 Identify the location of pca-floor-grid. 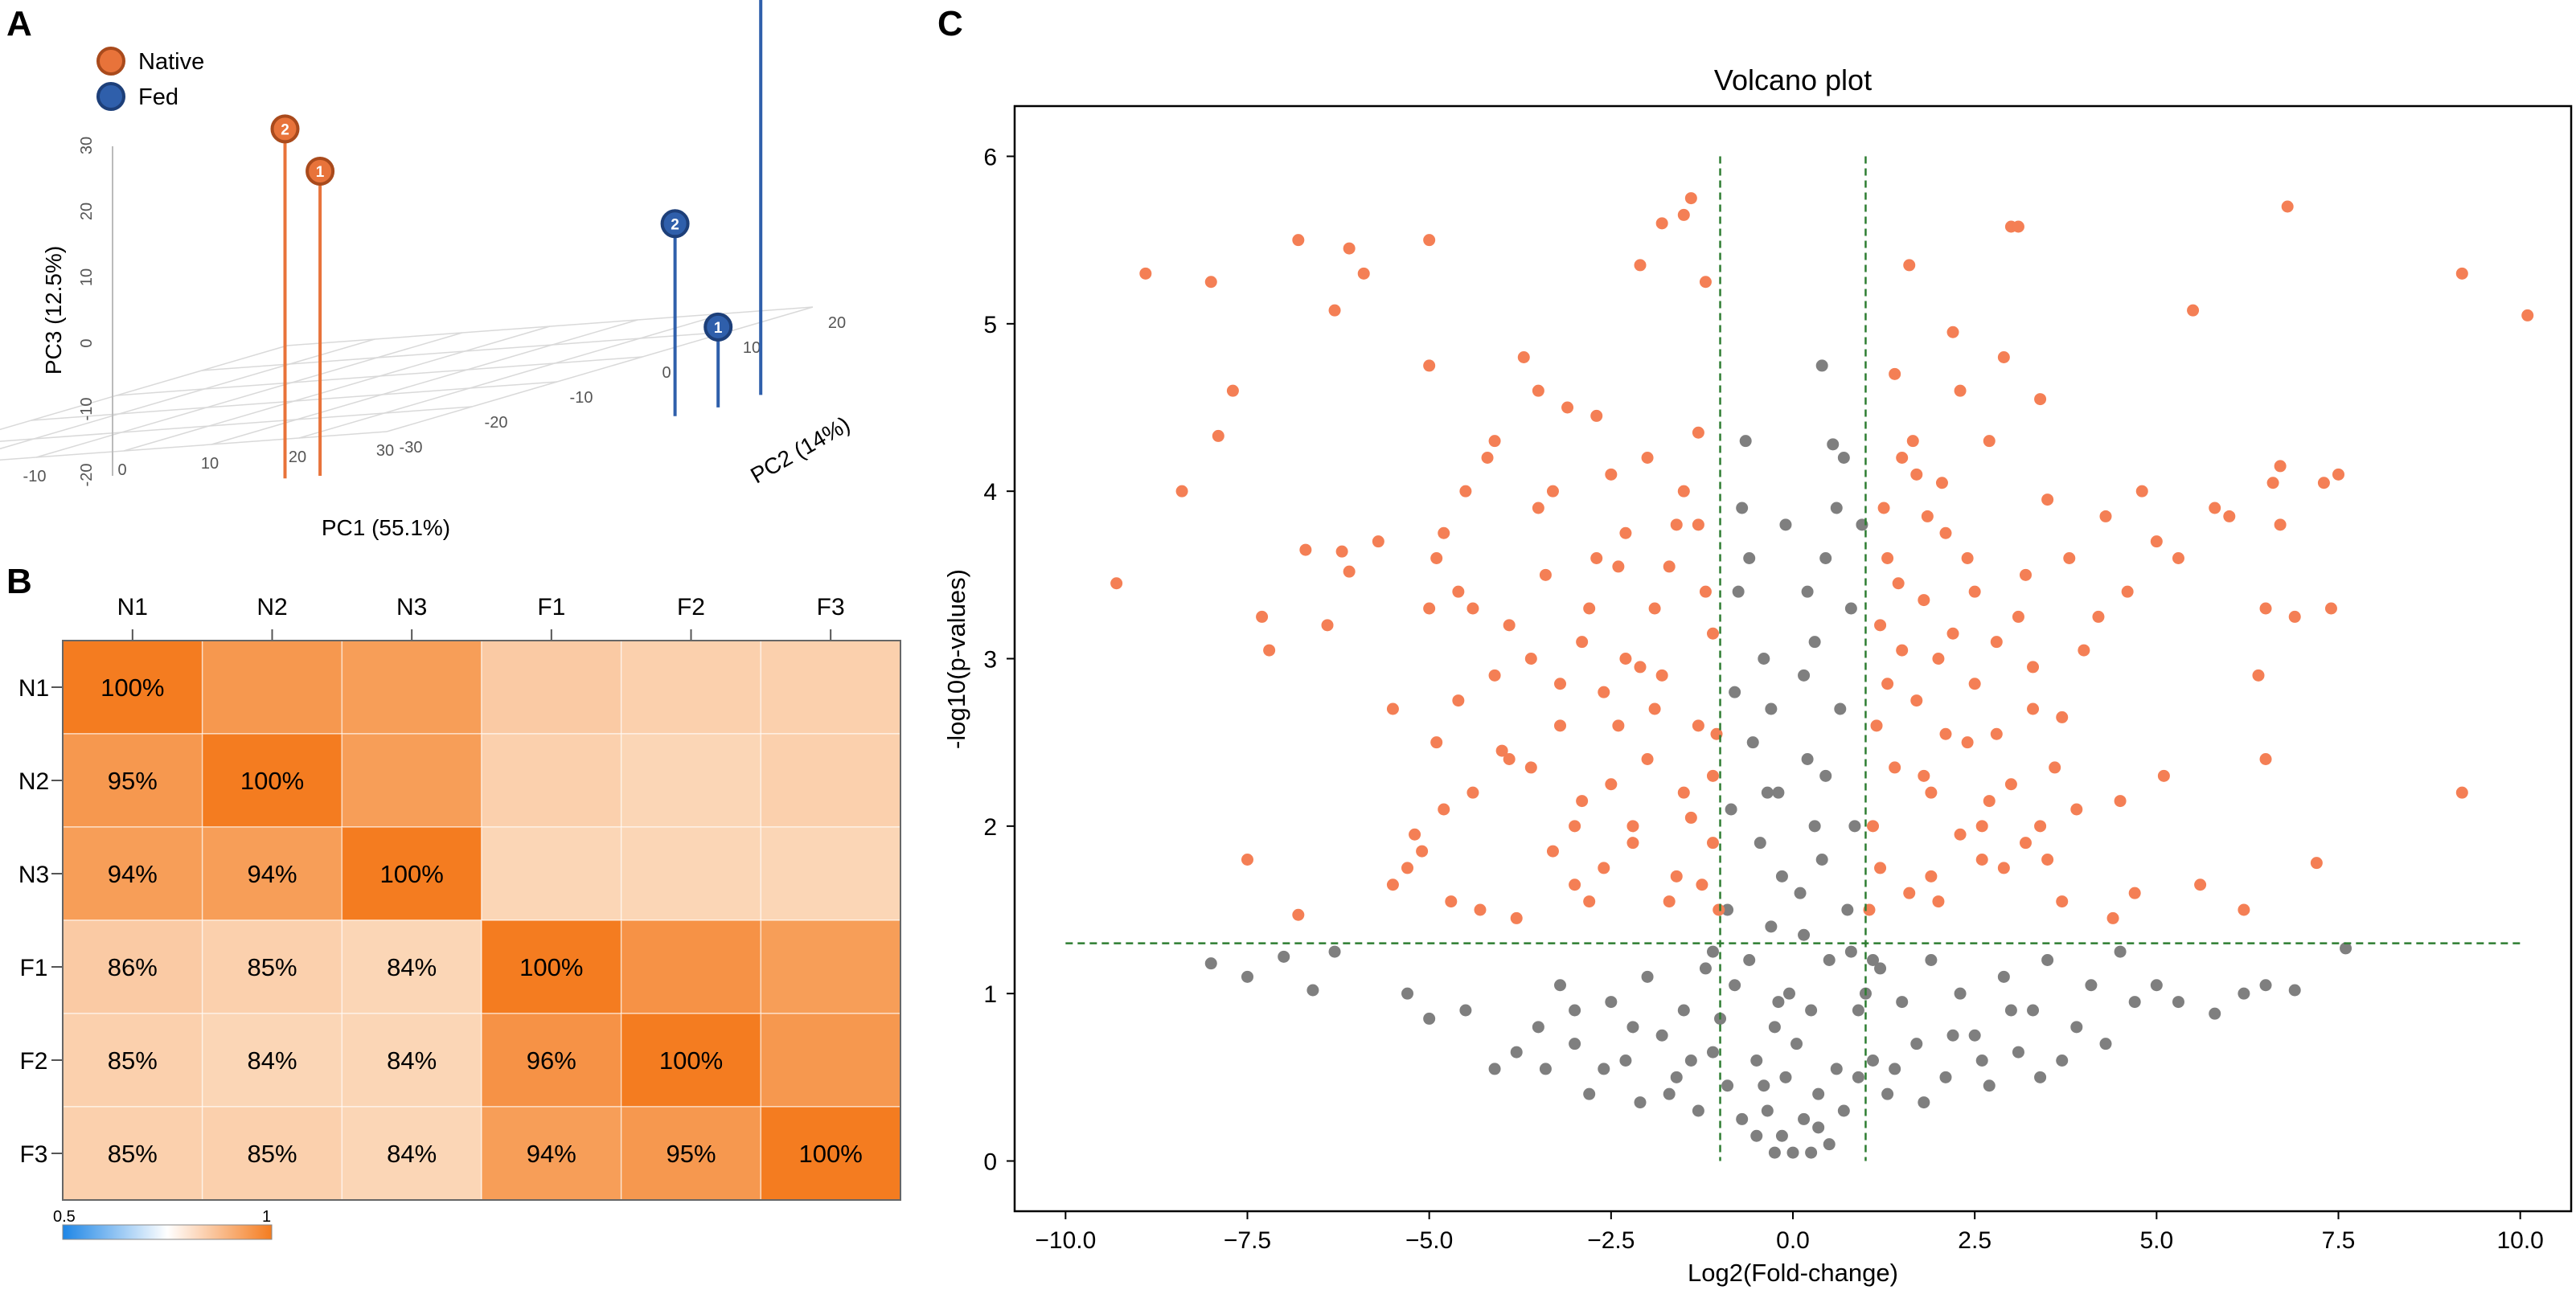
(407, 383).